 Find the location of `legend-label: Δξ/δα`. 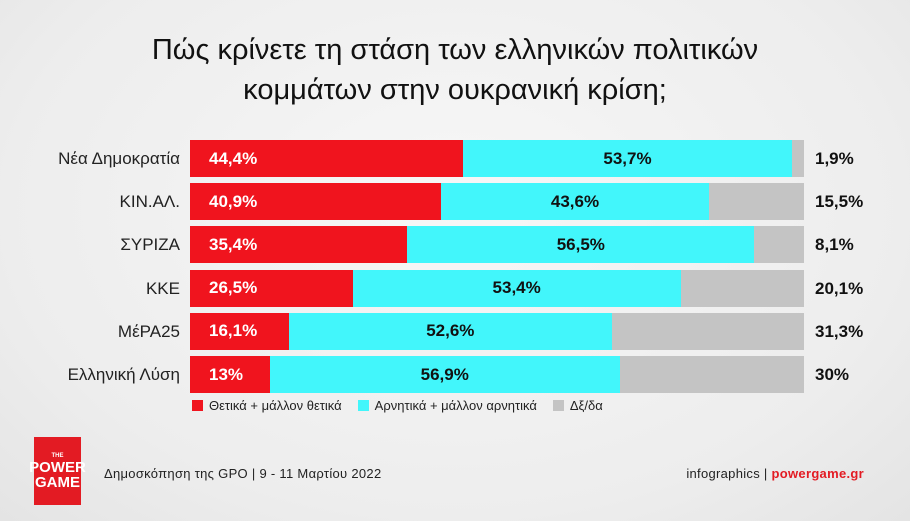

legend-label: Δξ/δα is located at coordinates (586, 405).